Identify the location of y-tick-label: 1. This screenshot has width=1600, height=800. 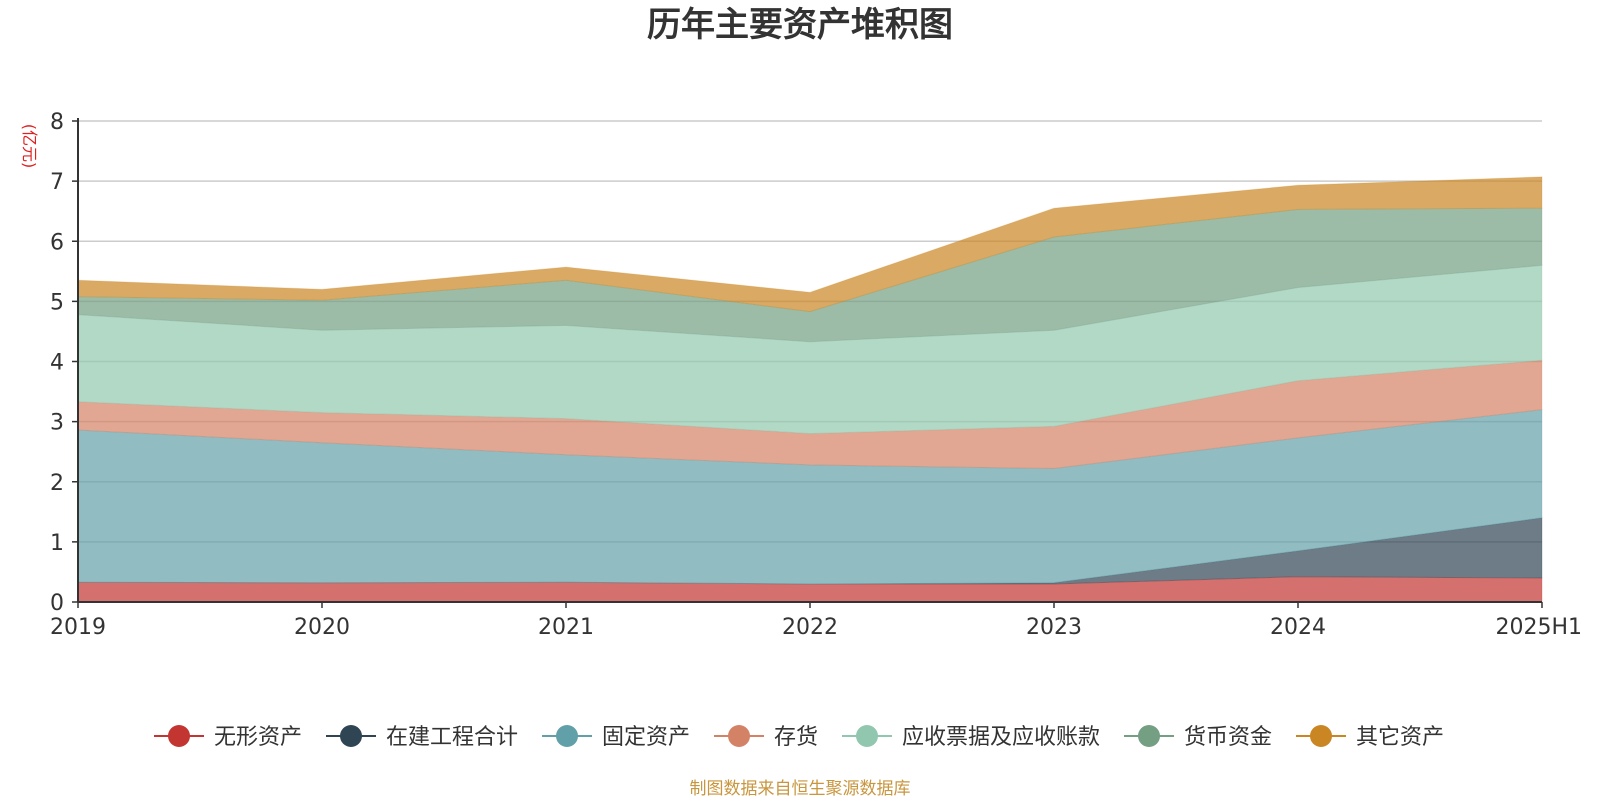
(57, 543).